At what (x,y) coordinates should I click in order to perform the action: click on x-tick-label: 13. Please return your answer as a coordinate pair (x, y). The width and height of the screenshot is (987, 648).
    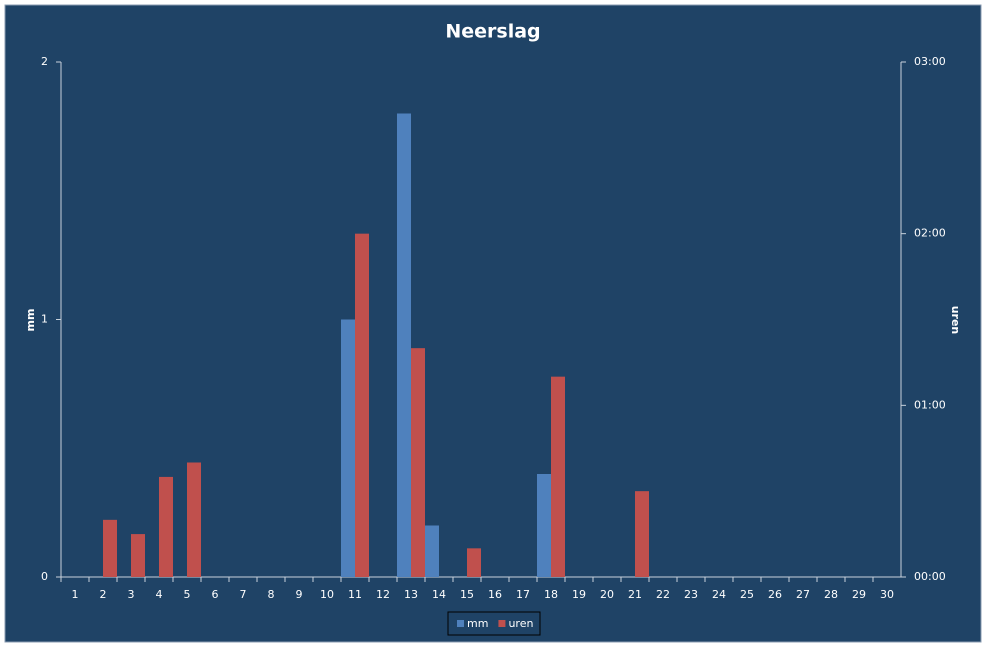
    Looking at the image, I should click on (411, 594).